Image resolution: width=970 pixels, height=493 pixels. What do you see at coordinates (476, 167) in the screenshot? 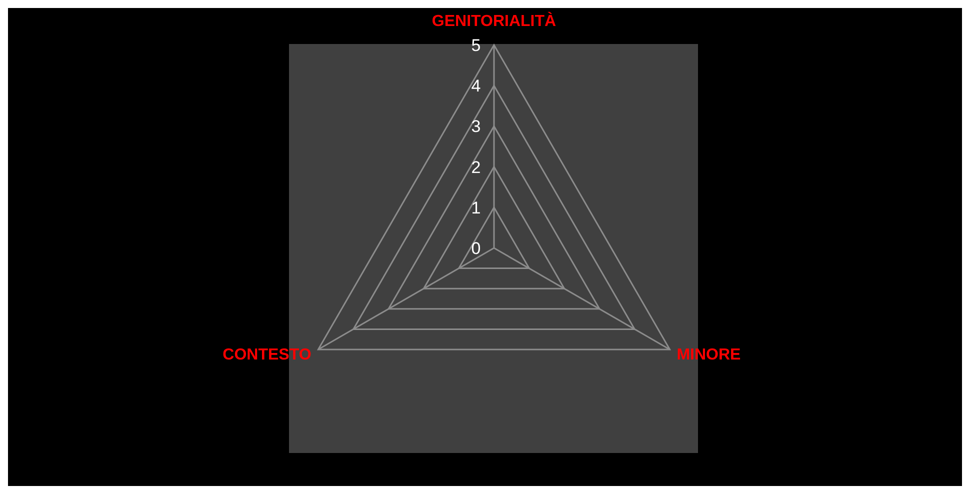
I see `y-tick-label: 2` at bounding box center [476, 167].